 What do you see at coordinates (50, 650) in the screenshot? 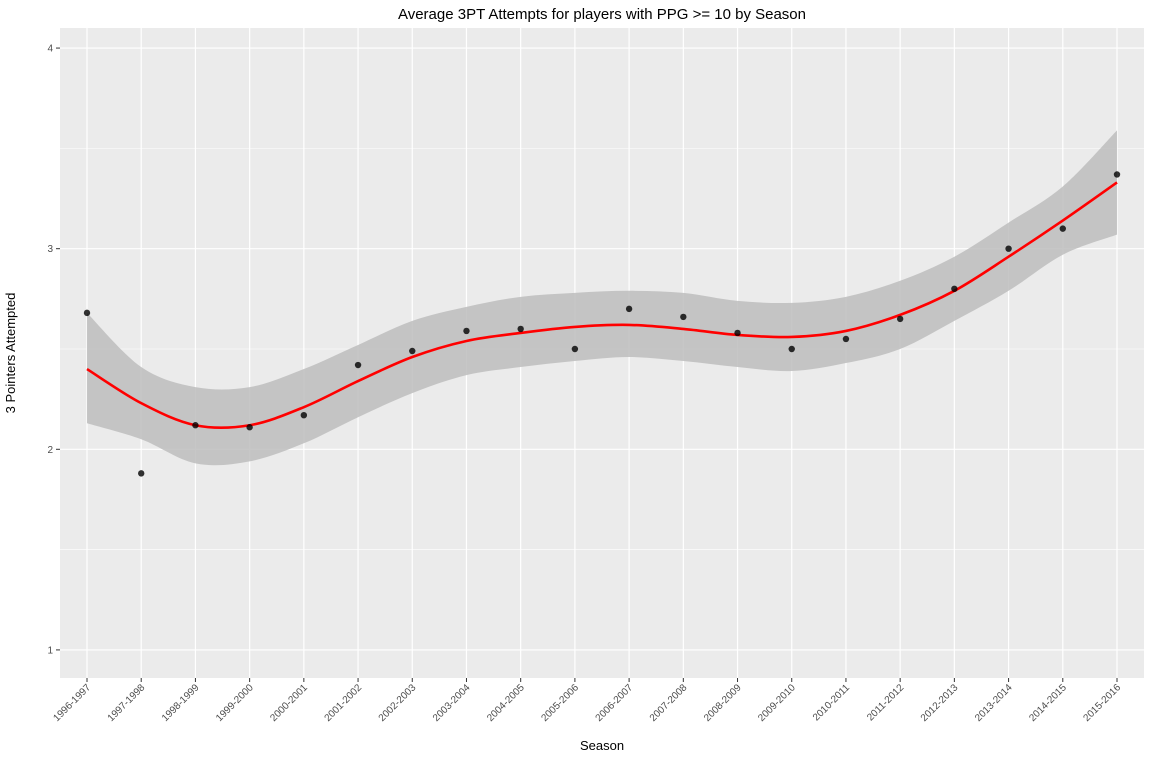
I see `y-tick-label: 1` at bounding box center [50, 650].